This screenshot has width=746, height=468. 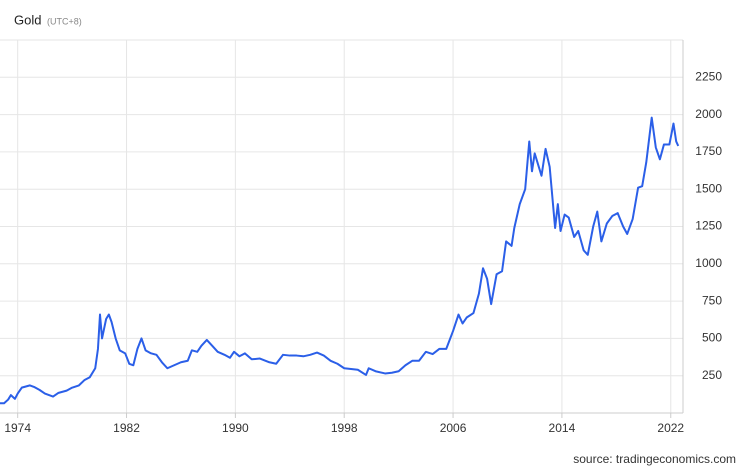 I want to click on x-tick-label: 2022, so click(x=670, y=428).